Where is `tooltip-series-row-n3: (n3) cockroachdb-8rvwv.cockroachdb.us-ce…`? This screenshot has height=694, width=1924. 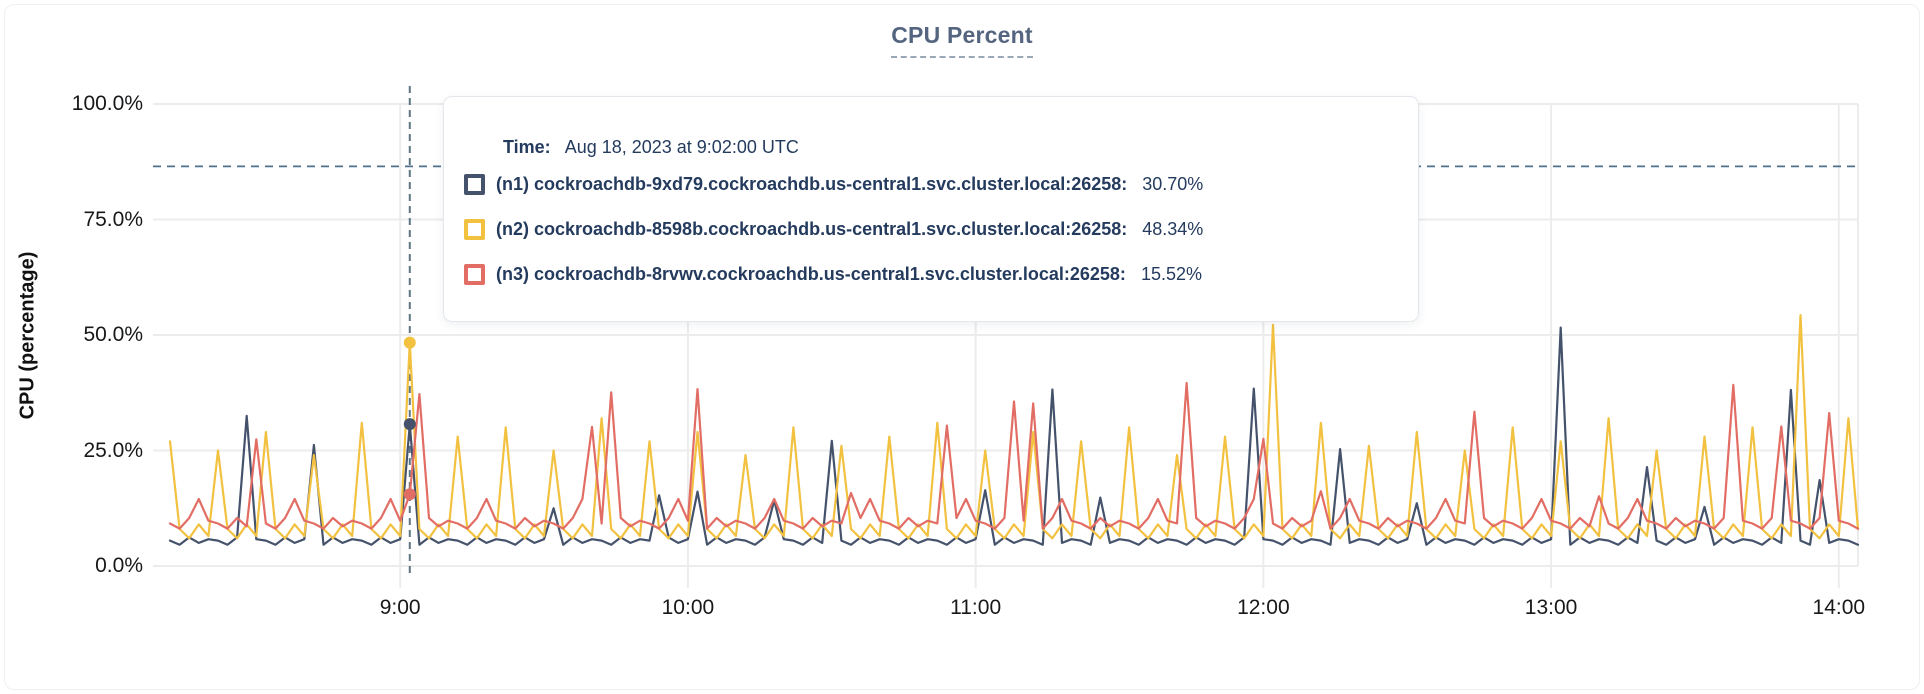 tooltip-series-row-n3: (n3) cockroachdb-8rvwv.cockroachdb.us-ce… is located at coordinates (833, 274).